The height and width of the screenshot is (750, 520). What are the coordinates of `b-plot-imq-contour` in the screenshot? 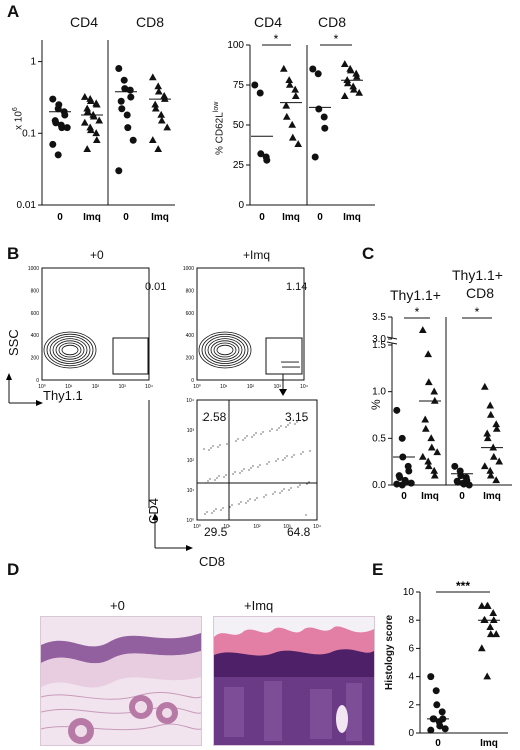 It's located at (225, 350).